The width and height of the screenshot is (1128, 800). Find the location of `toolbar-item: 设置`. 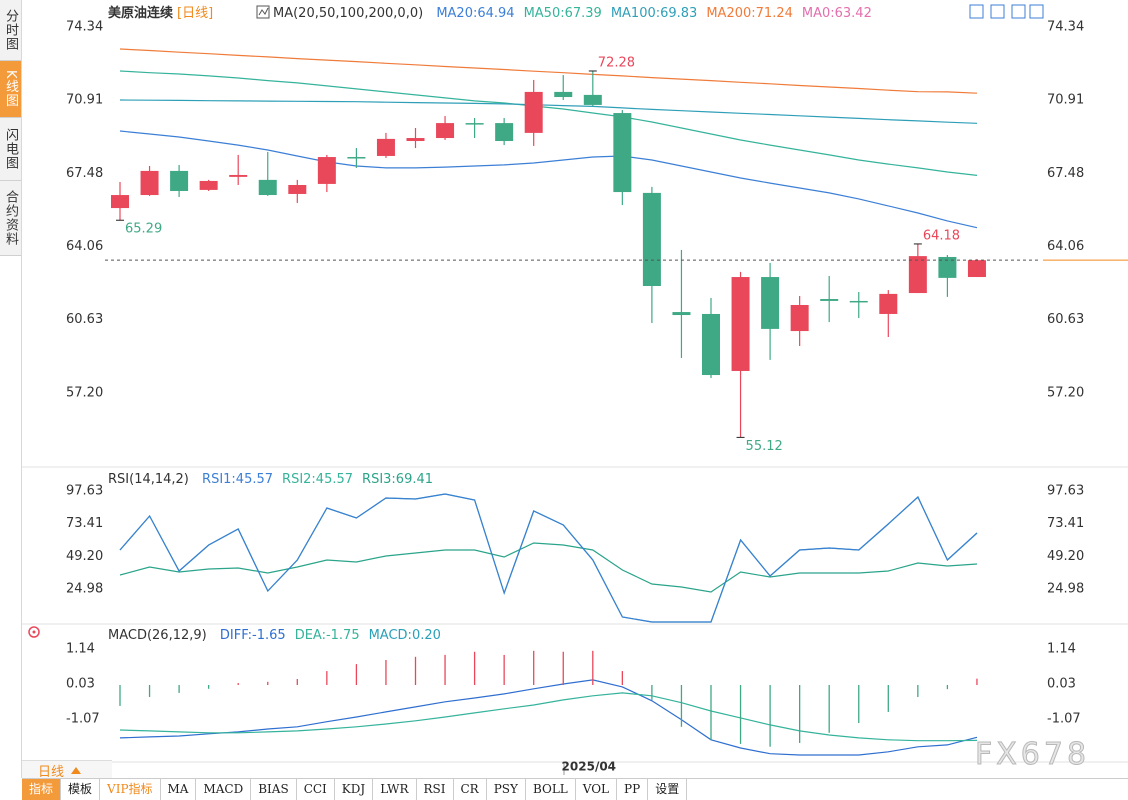

toolbar-item: 设置 is located at coordinates (668, 789).